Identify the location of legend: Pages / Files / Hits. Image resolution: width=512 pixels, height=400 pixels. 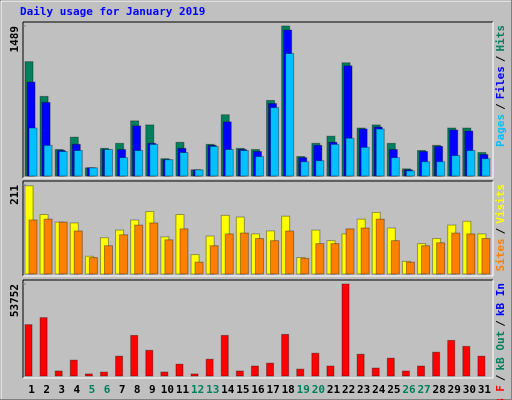
(500, 86).